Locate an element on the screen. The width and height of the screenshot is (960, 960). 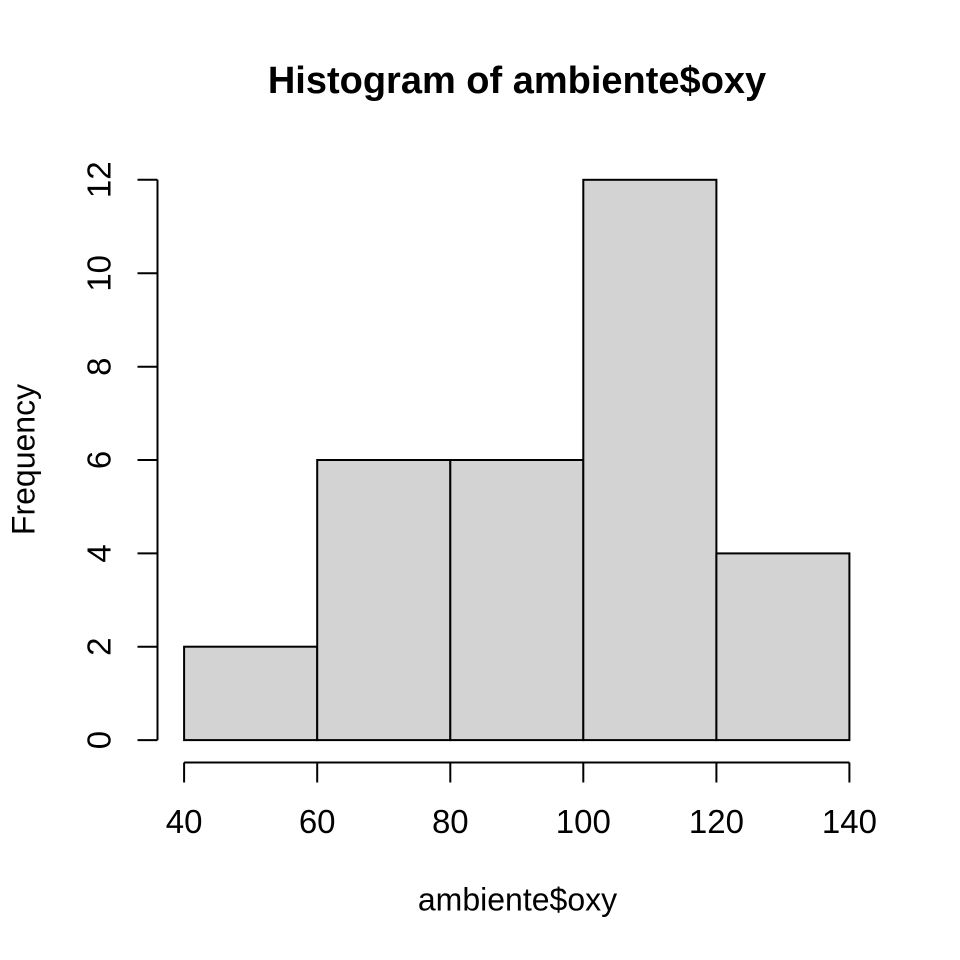
svg-text: 0 is located at coordinates (98, 740).